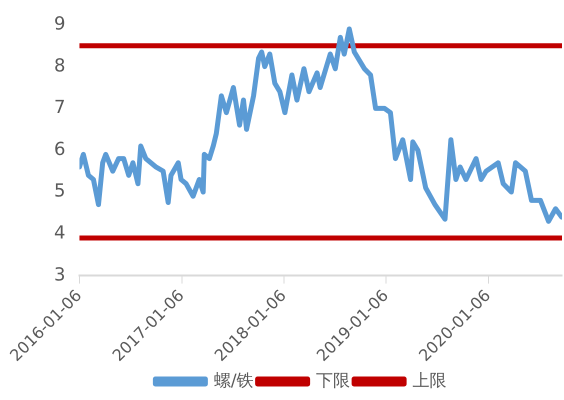 The image size is (564, 400). I want to click on y-tick-label: 8, so click(60, 65).